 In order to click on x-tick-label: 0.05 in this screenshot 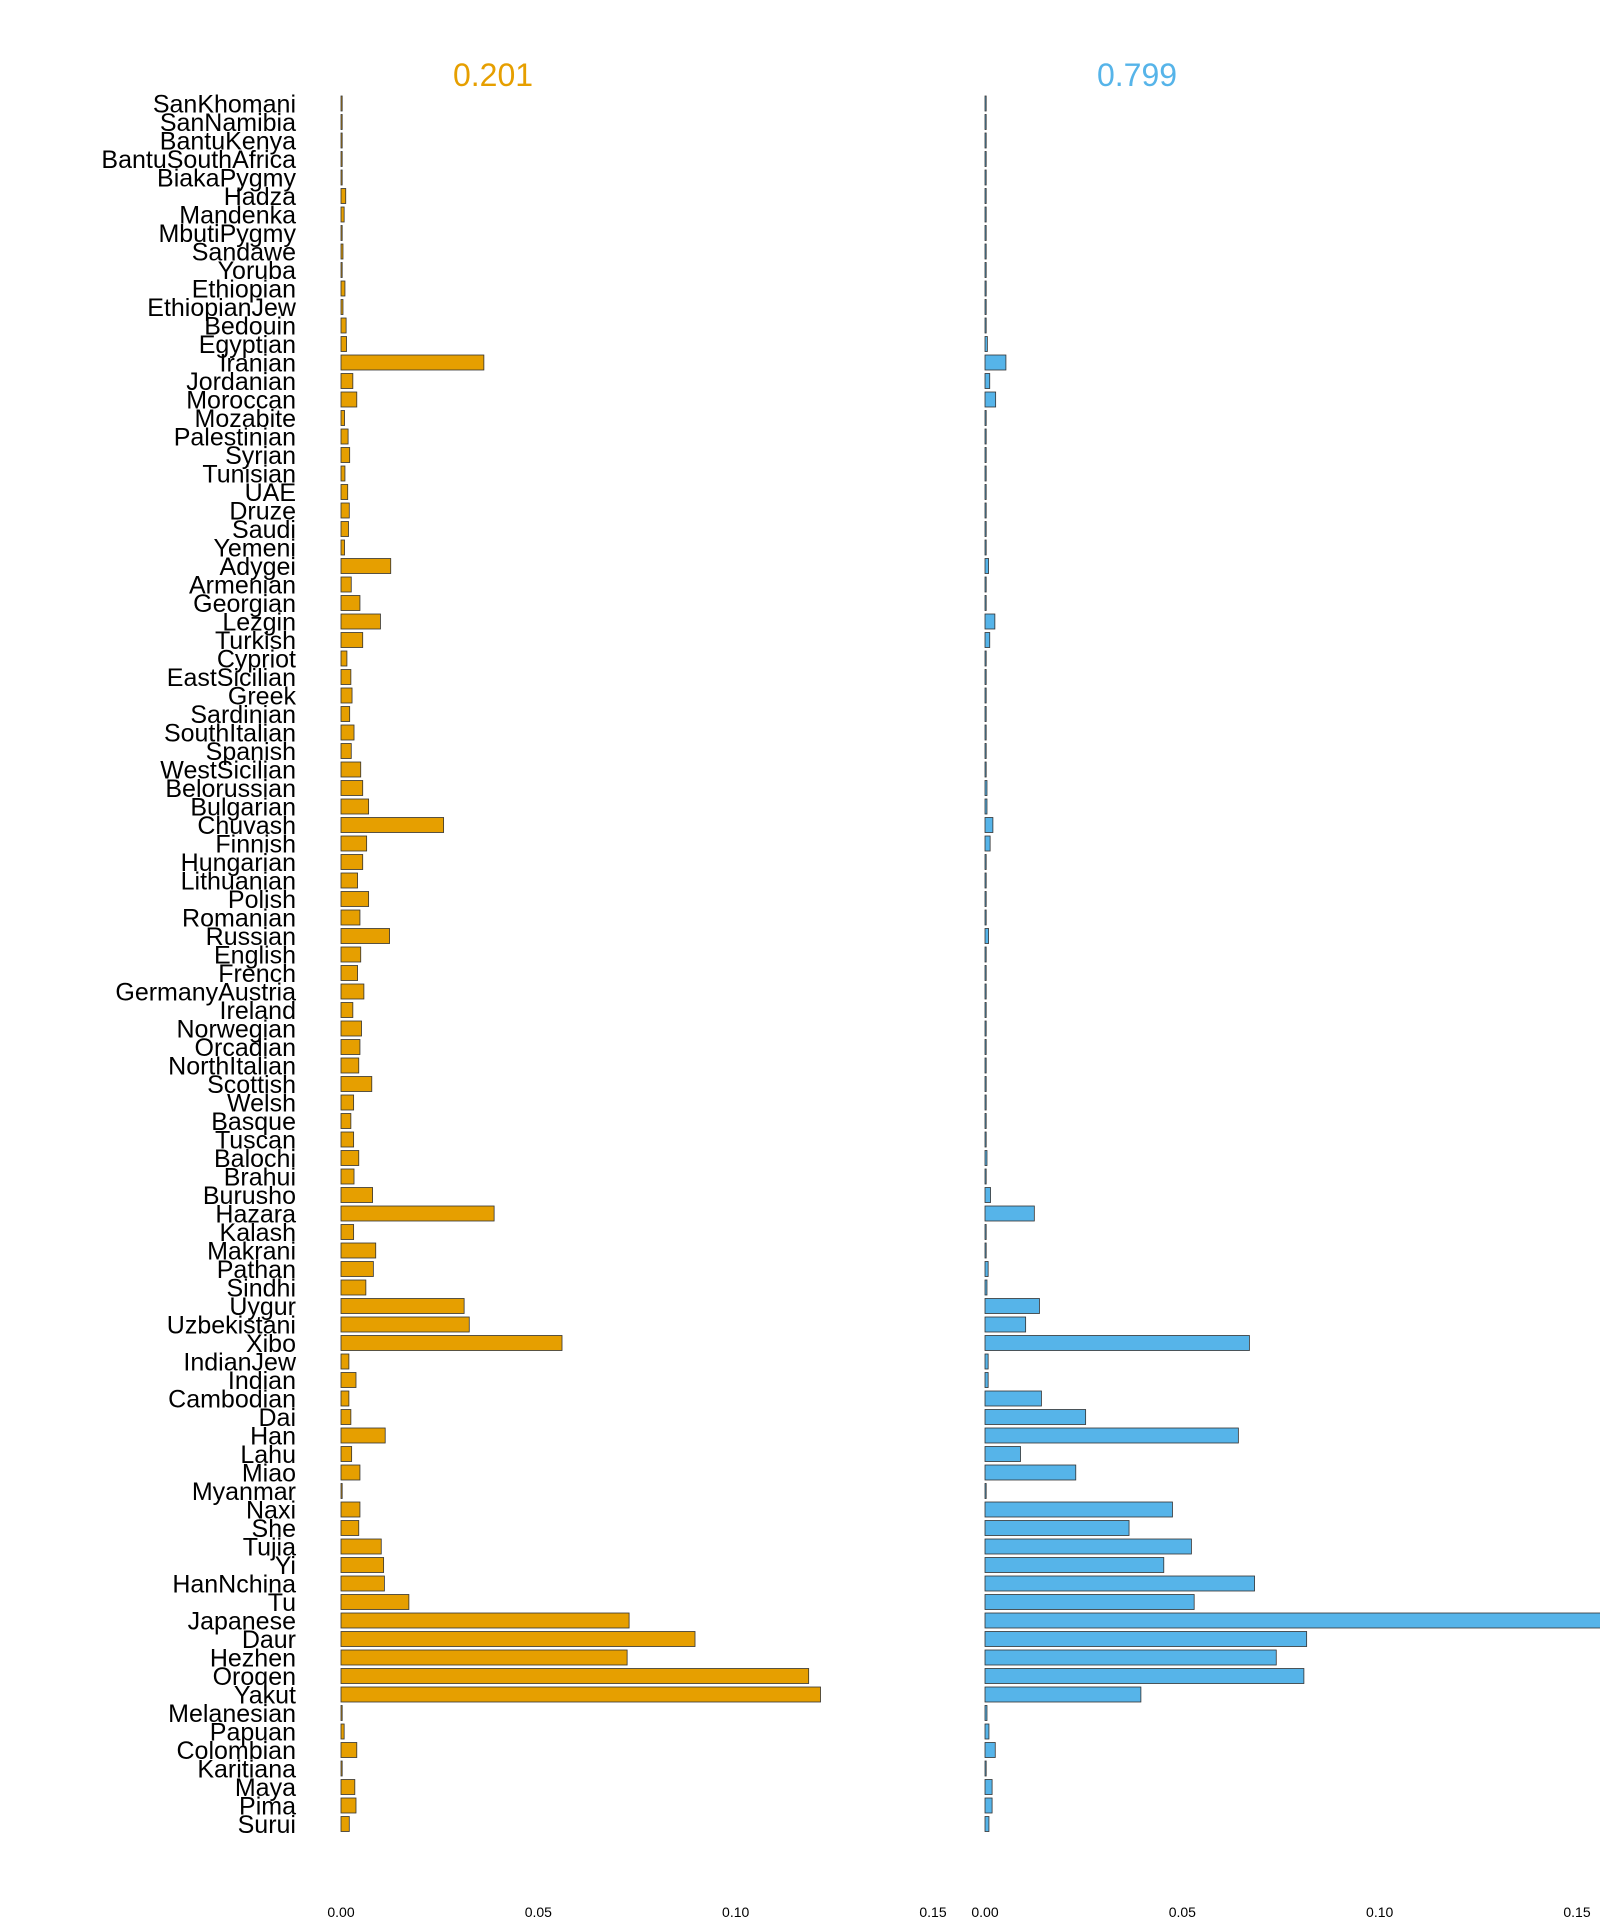, I will do `click(538, 1912)`.